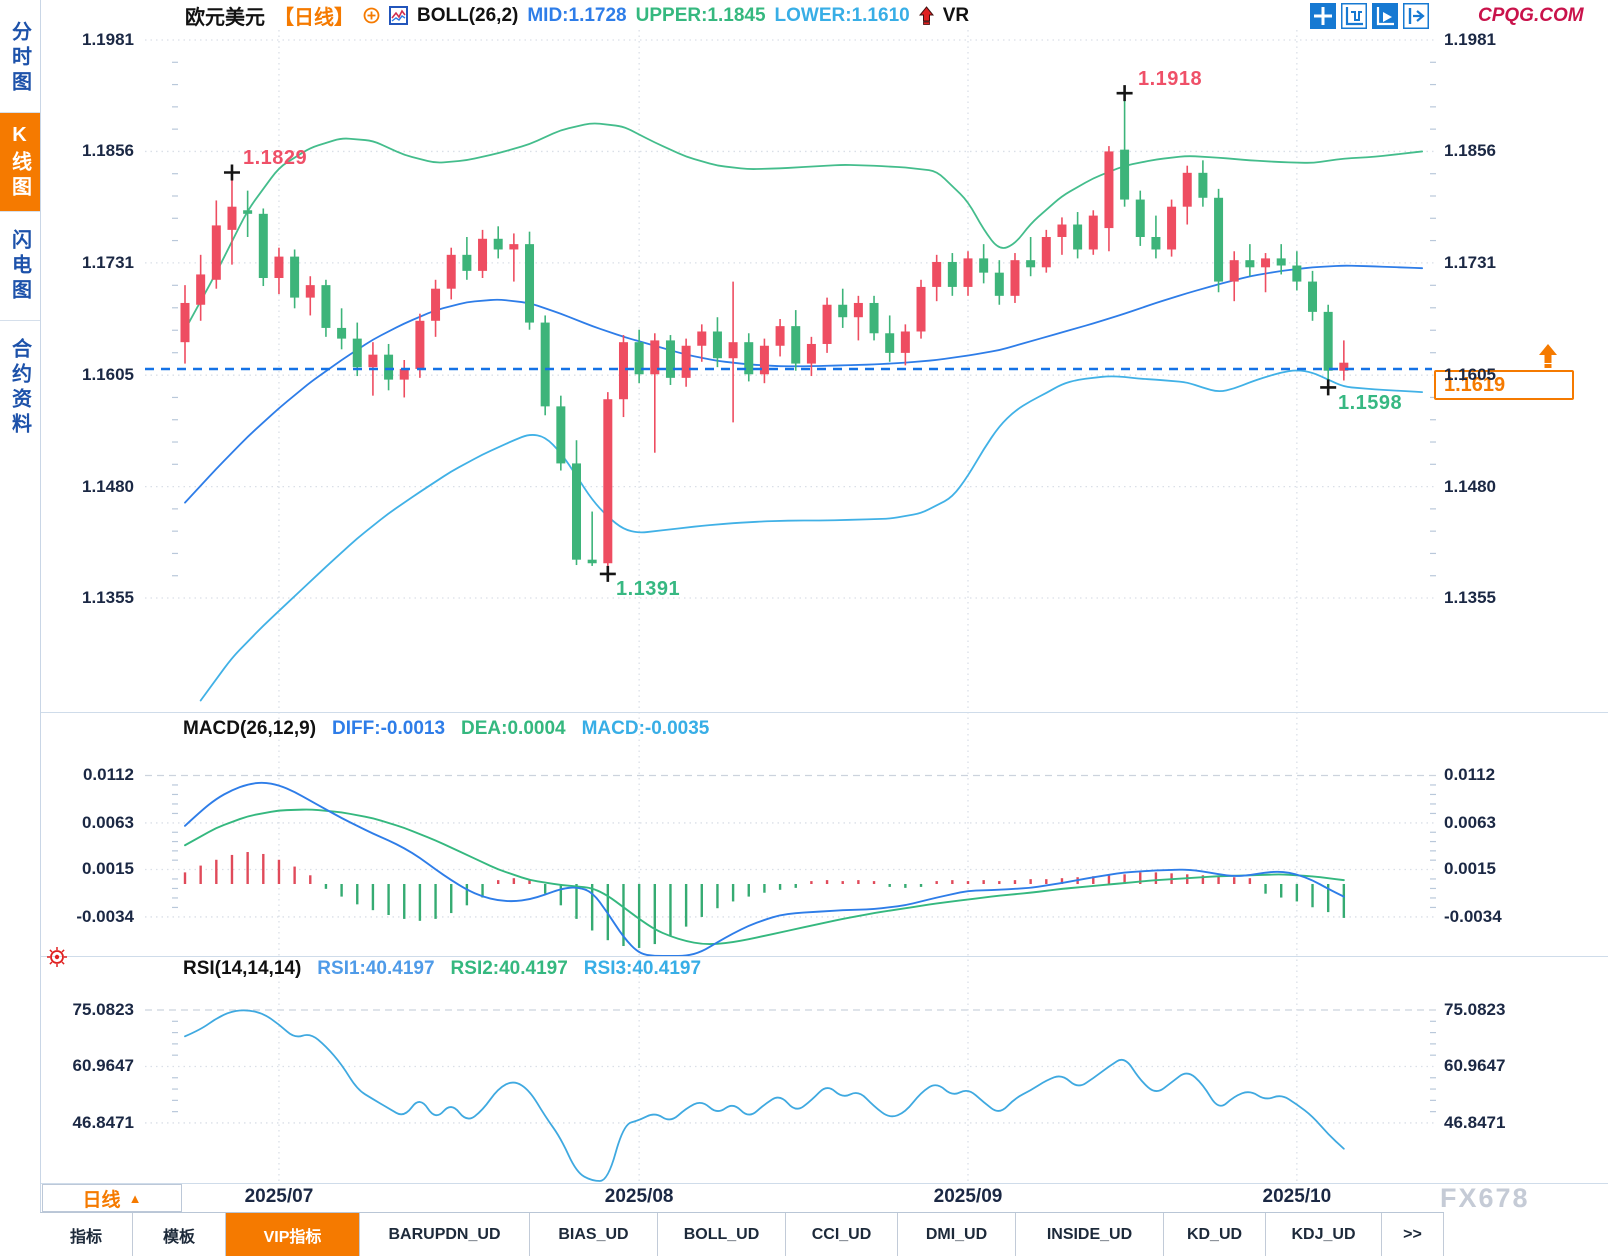  Describe the element at coordinates (1323, 16) in the screenshot. I see `crosshair-icon` at that location.